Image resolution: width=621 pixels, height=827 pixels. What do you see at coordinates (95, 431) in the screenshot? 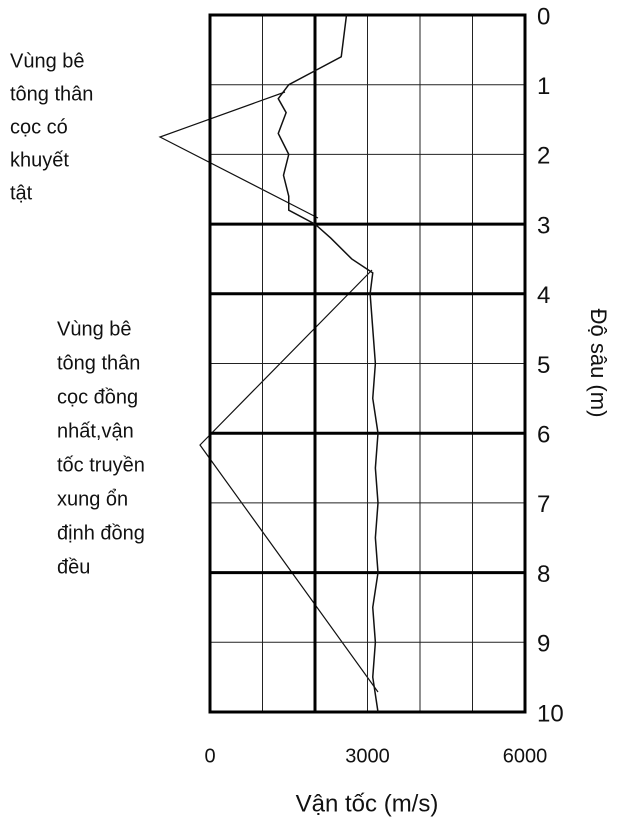
I see `annotation-text: nhất,vận` at bounding box center [95, 431].